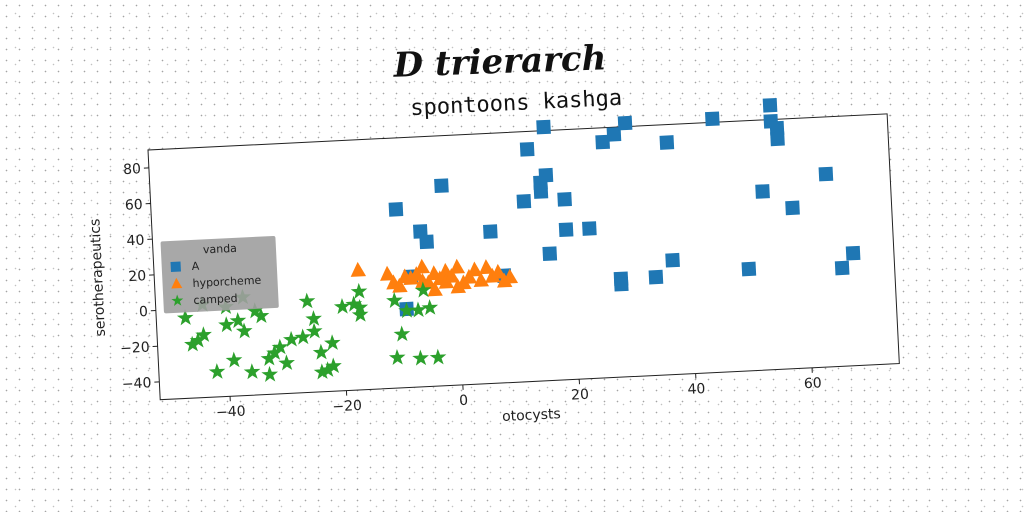  What do you see at coordinates (215, 299) in the screenshot?
I see `legend-label-camped: camped` at bounding box center [215, 299].